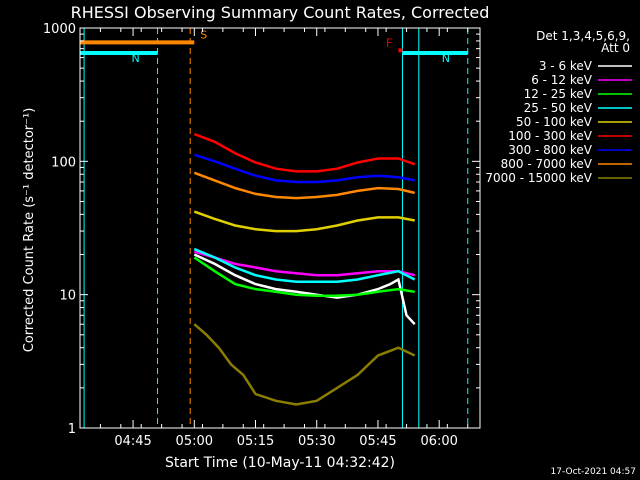  I want to click on legend-label-3: 25 - 50 keV, so click(558, 108).